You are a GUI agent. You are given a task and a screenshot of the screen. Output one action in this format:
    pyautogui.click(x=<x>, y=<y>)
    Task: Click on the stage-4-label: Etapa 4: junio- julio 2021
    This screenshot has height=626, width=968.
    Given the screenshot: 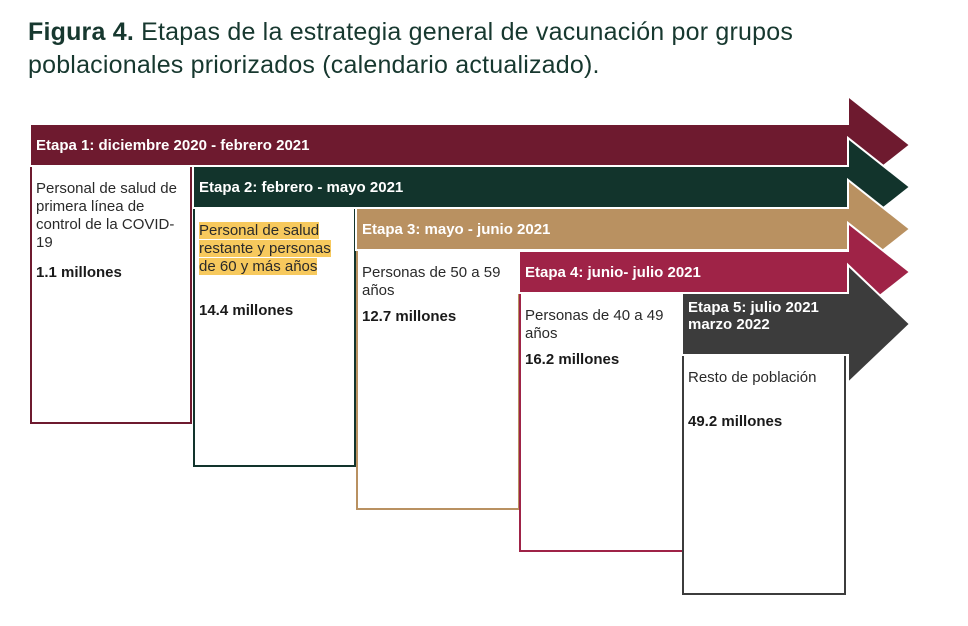 What is the action you would take?
    pyautogui.click(x=613, y=272)
    